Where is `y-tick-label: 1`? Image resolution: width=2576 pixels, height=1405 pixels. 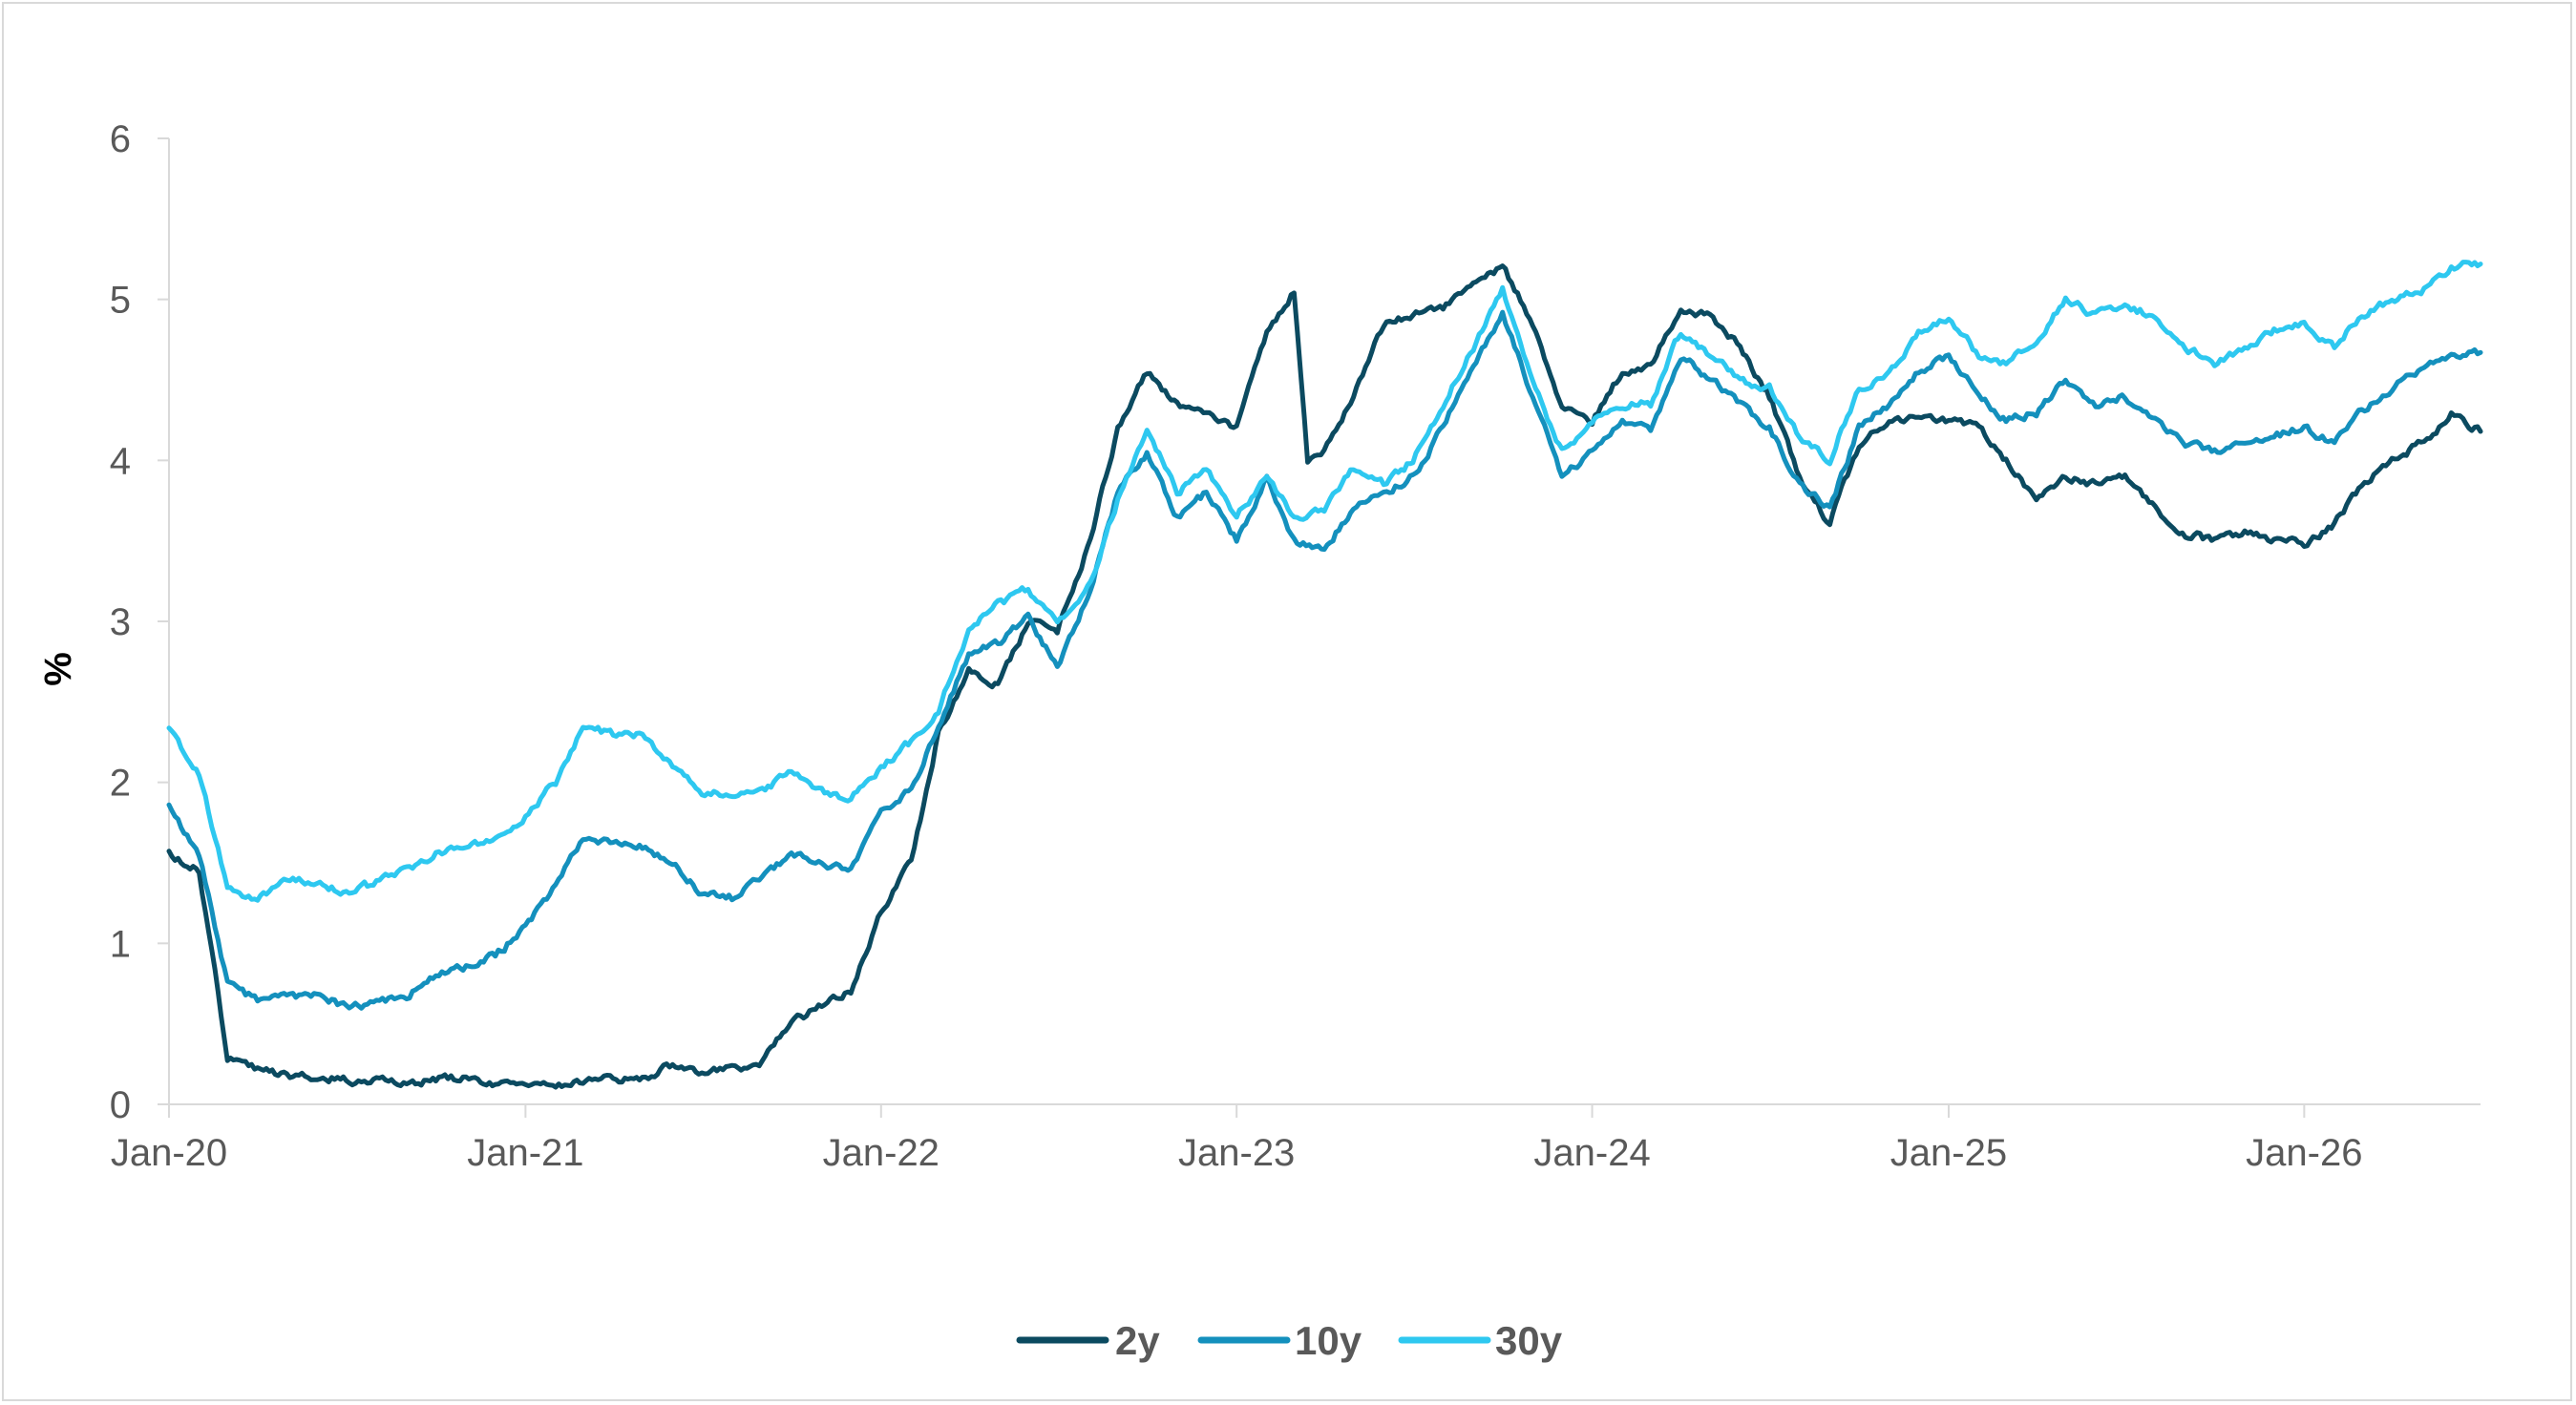
y-tick-label: 1 is located at coordinates (120, 944).